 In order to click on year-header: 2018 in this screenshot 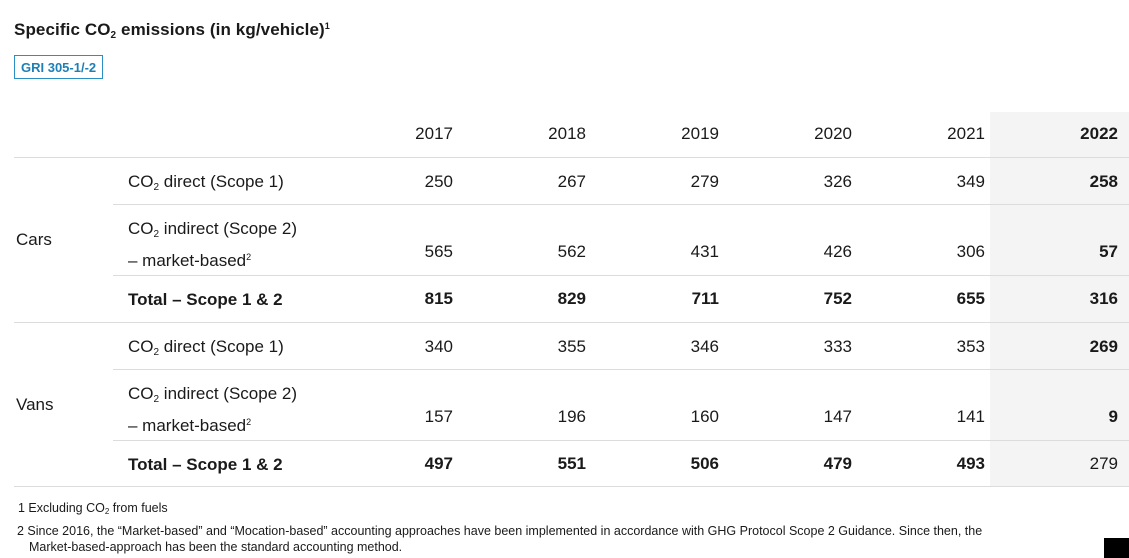, I will do `click(567, 133)`.